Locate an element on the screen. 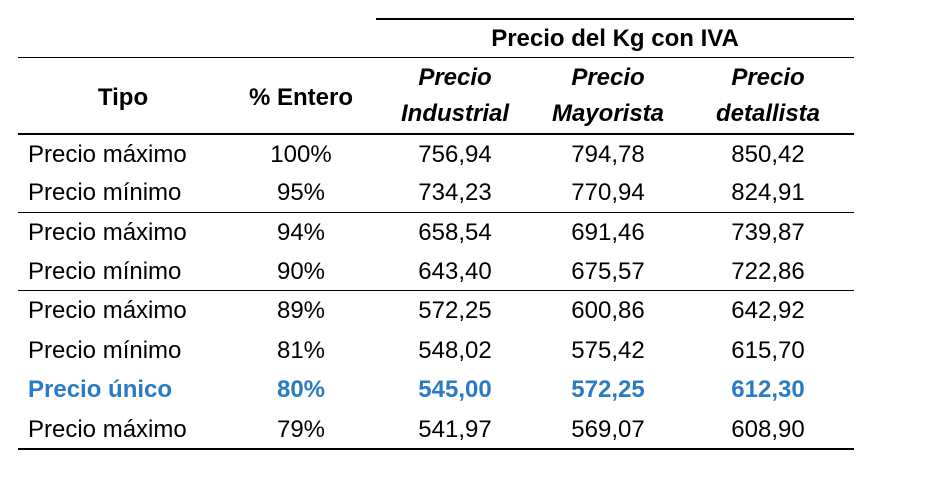 This screenshot has width=949, height=498. cell-entero: 89% is located at coordinates (301, 310).